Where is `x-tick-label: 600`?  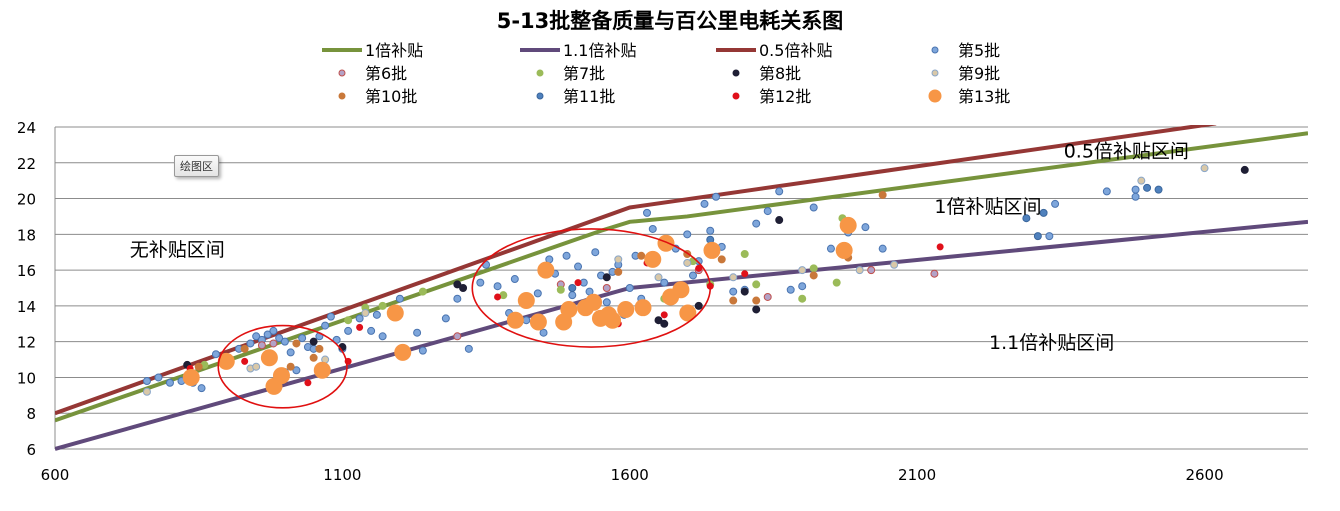 x-tick-label: 600 is located at coordinates (55, 475).